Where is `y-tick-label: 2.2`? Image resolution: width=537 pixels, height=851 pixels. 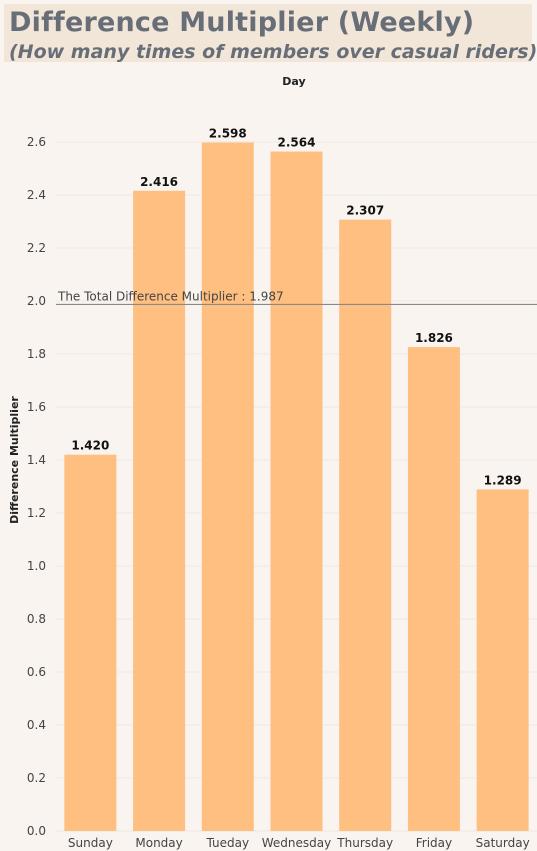 y-tick-label: 2.2 is located at coordinates (36, 248).